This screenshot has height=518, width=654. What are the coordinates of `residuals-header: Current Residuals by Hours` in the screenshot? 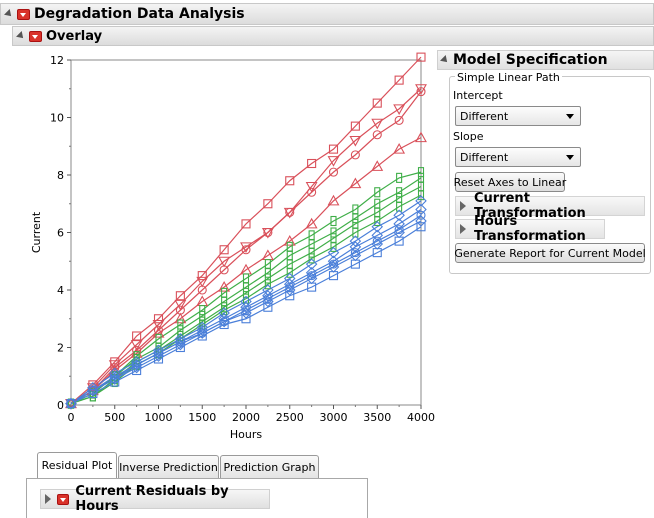 It's located at (155, 499).